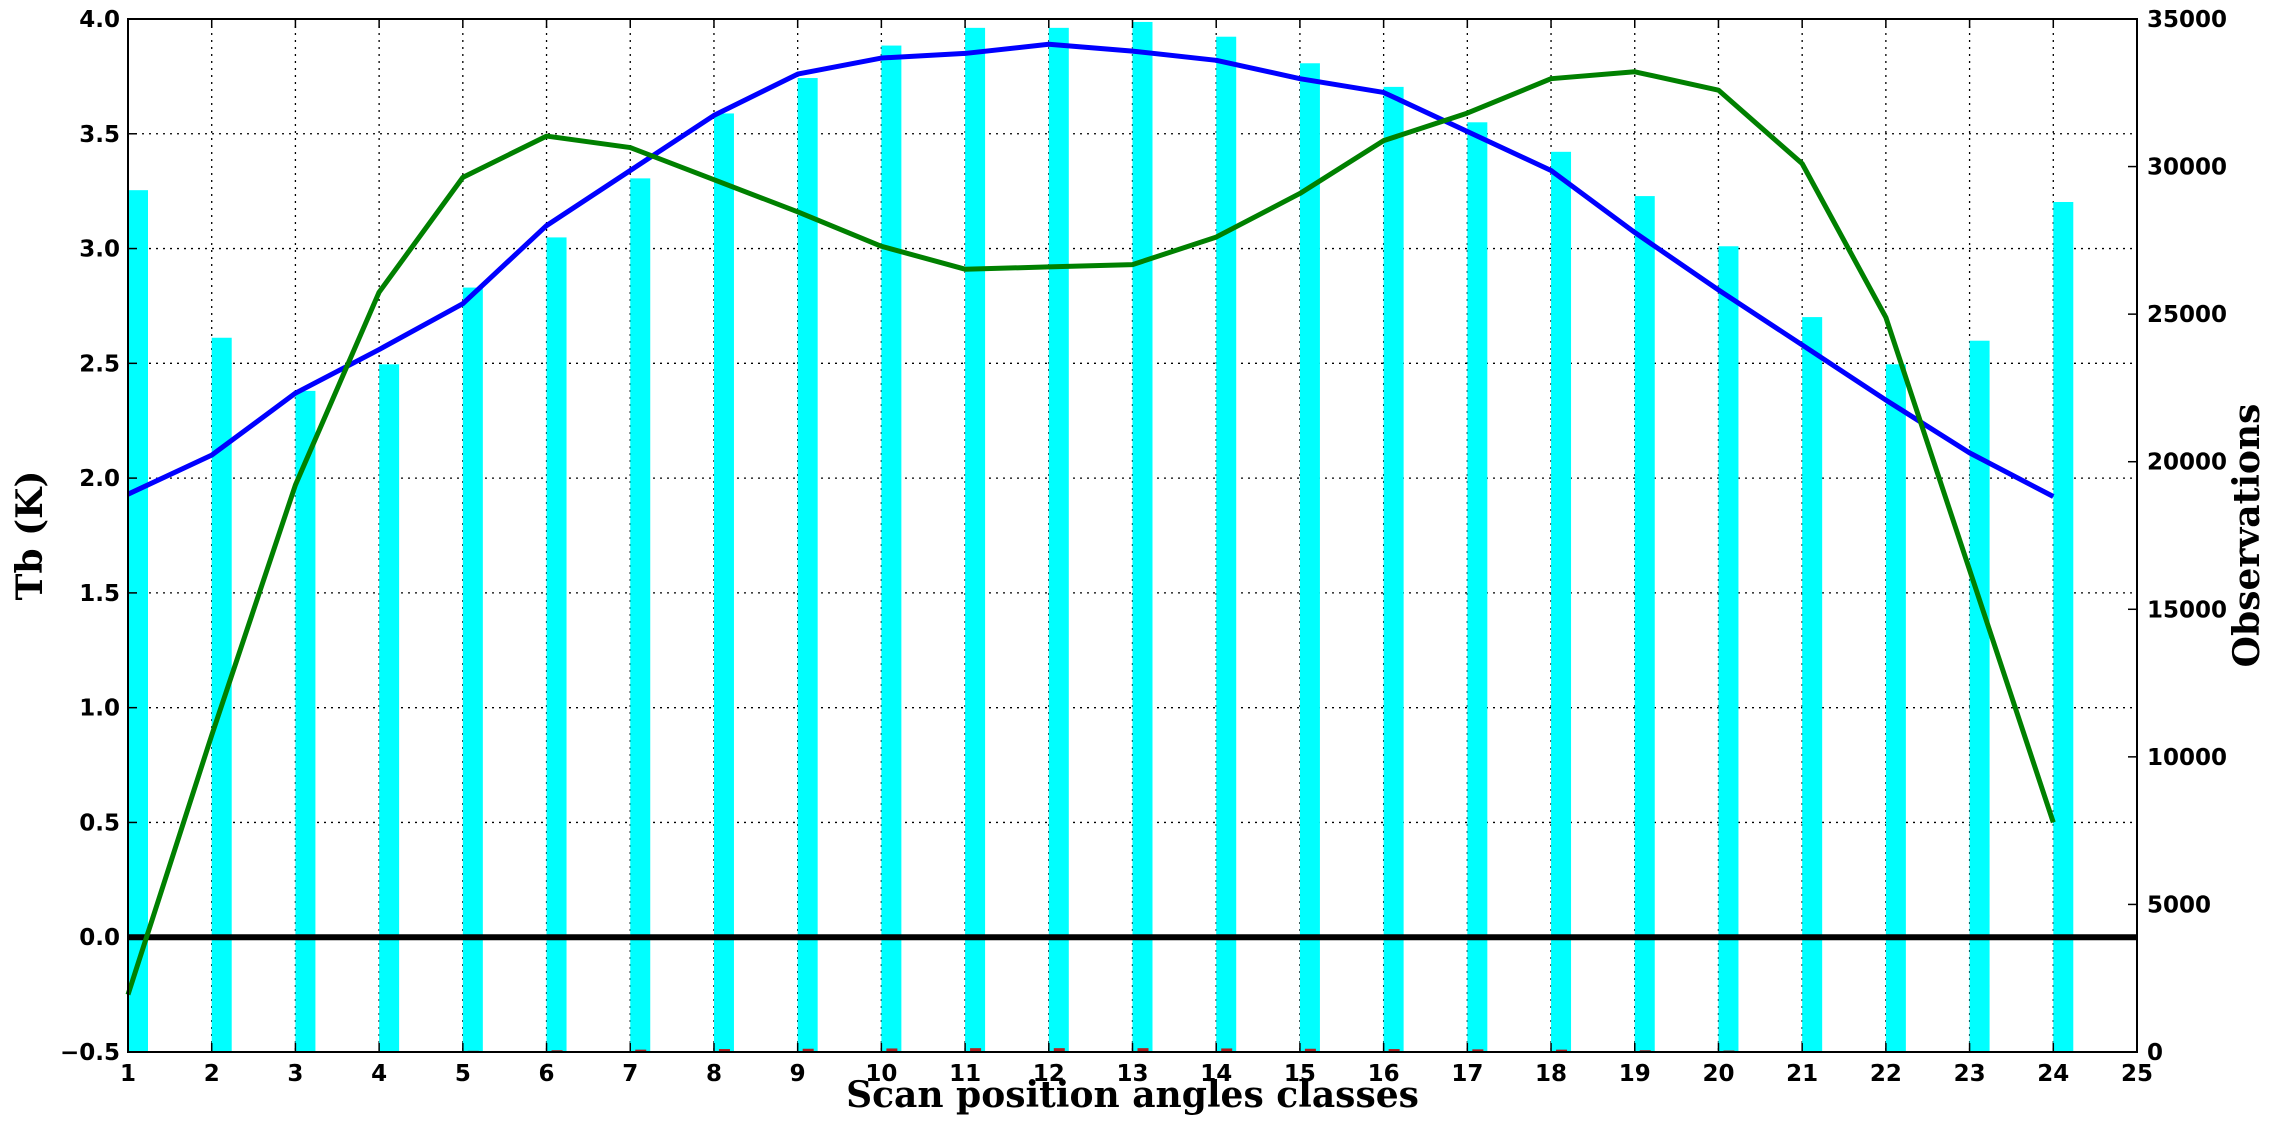 This screenshot has width=2279, height=1125. Describe the element at coordinates (1718, 1074) in the screenshot. I see `x-tick-label: 20` at that location.